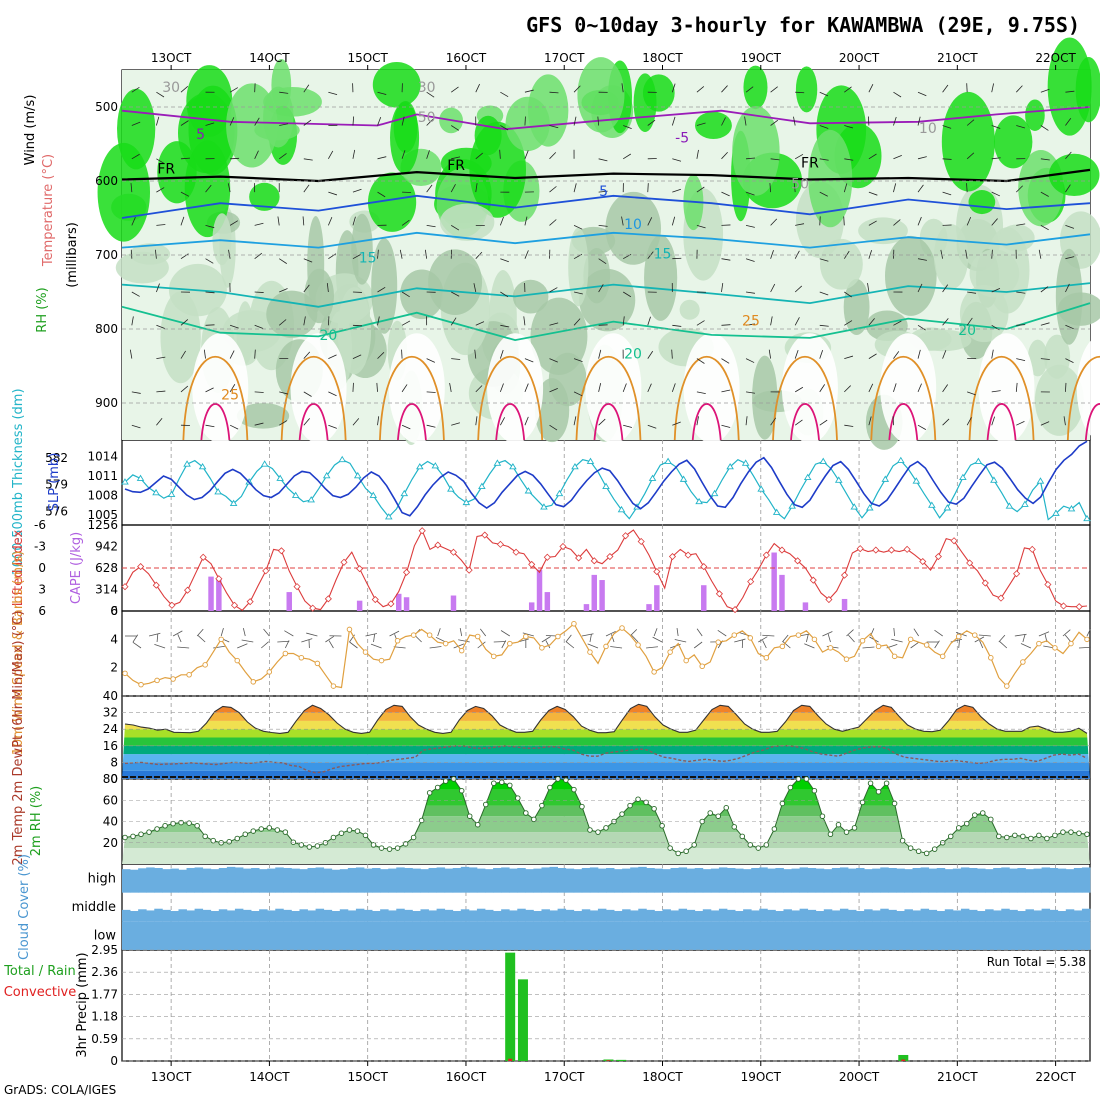 The width and height of the screenshot is (1100, 1100). Describe the element at coordinates (606, 718) in the screenshot. I see `temp-line` at that location.